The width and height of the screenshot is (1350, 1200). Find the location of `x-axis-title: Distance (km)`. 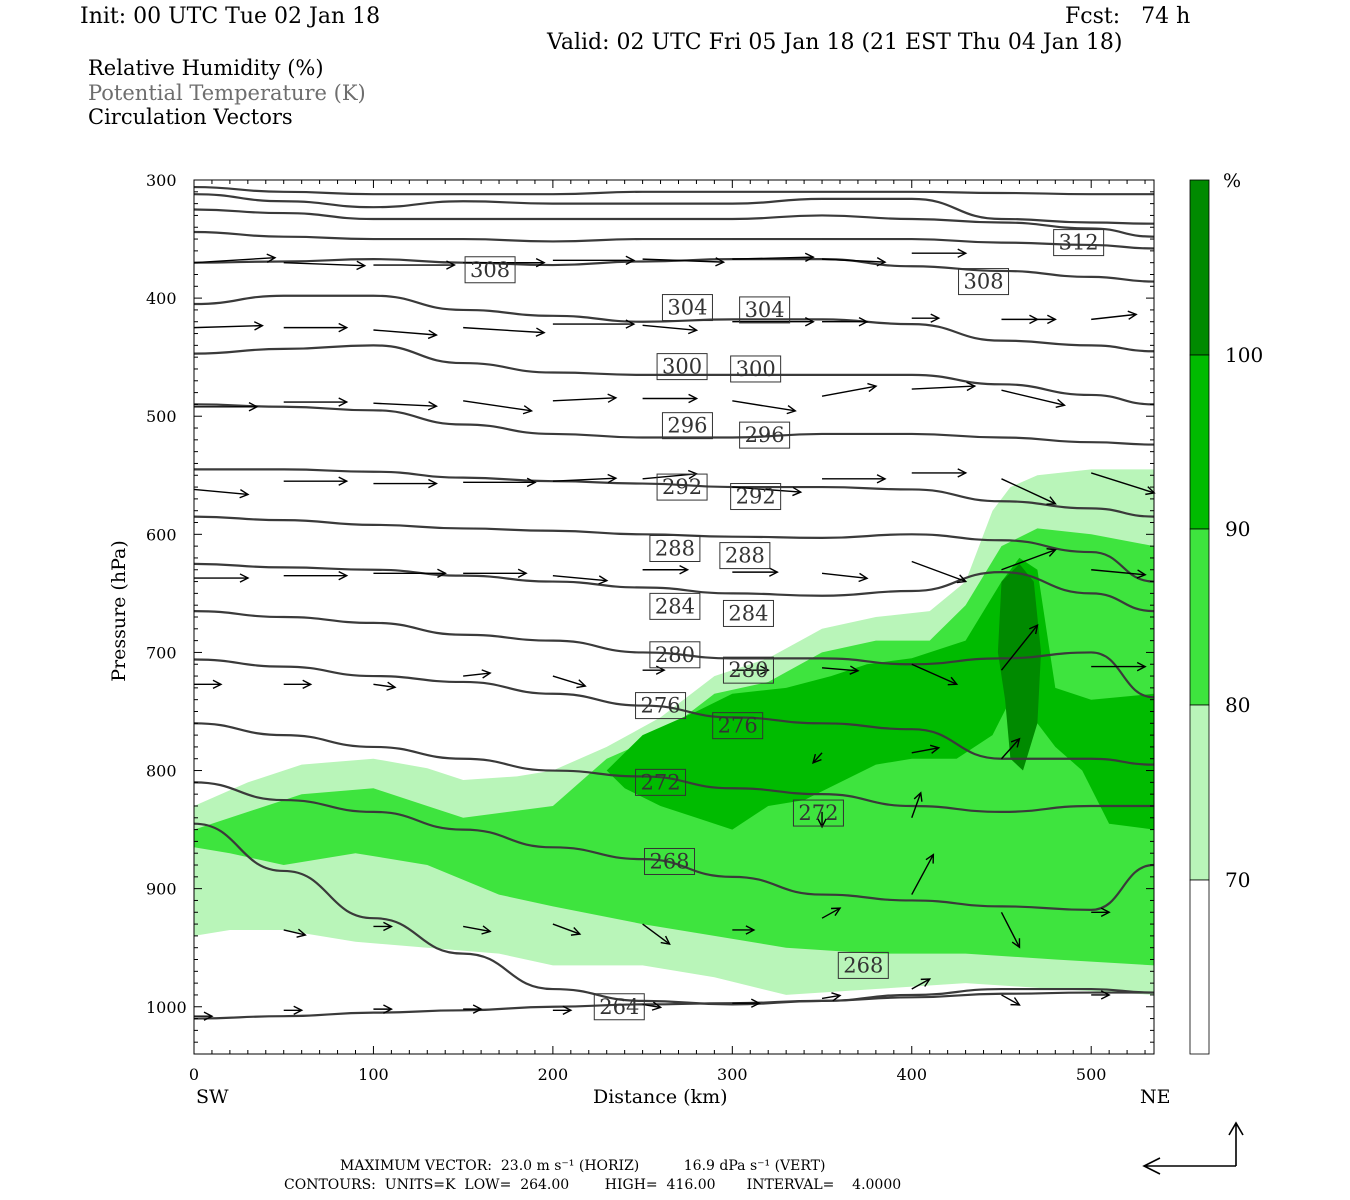

x-axis-title: Distance (km) is located at coordinates (660, 1097).